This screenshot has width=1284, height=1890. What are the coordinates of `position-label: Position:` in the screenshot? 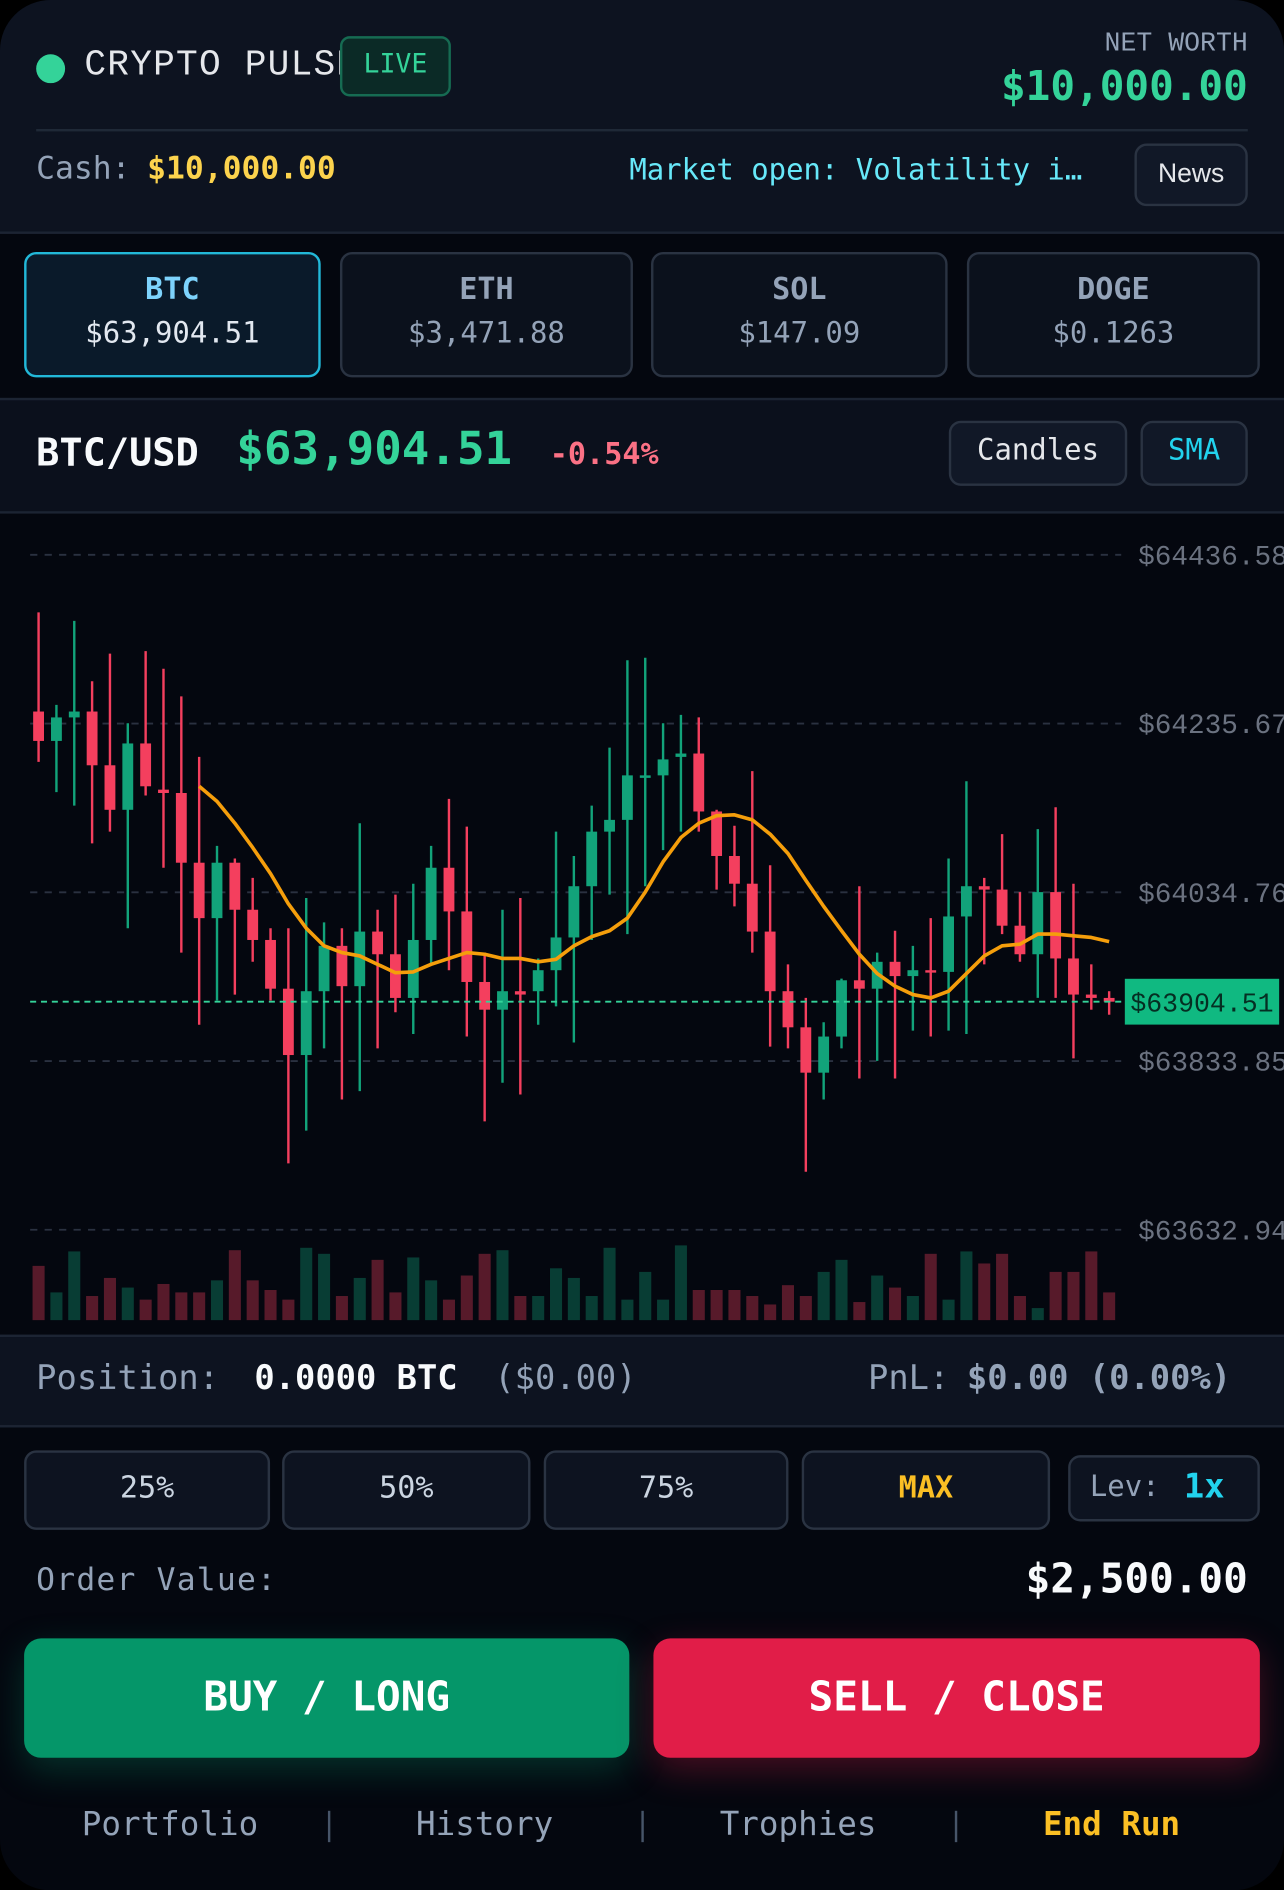 It's located at (128, 1377).